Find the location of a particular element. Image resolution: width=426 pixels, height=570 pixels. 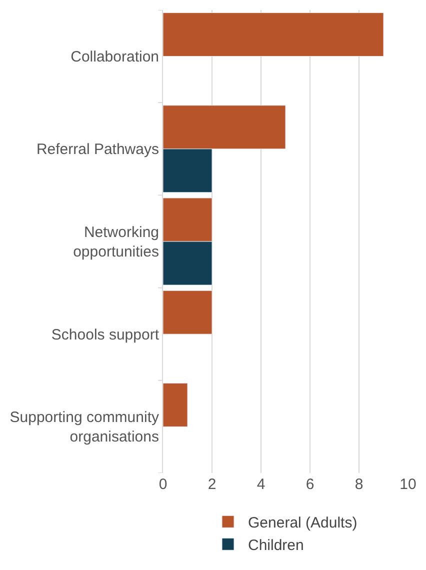

y-tick-label: Networking opportunities is located at coordinates (116, 242).